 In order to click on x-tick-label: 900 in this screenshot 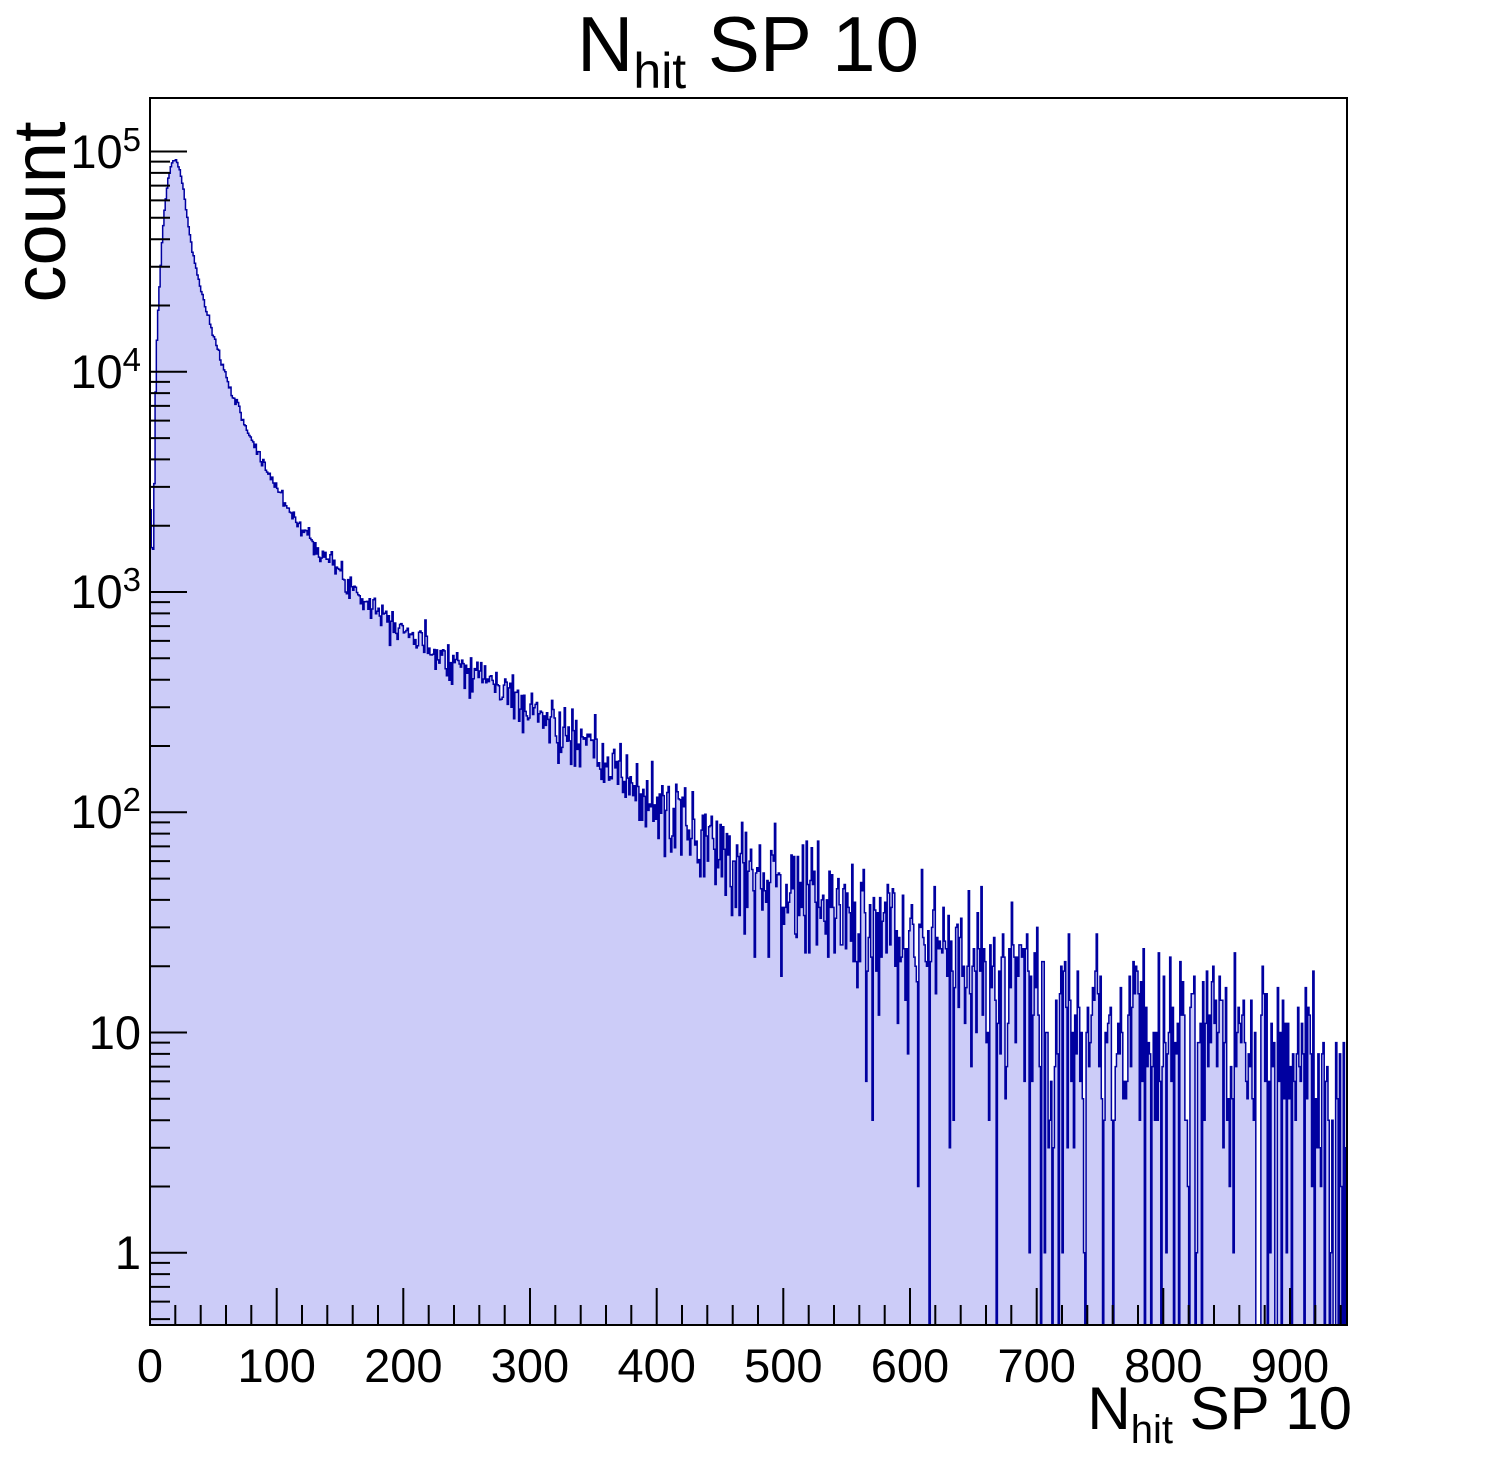, I will do `click(1290, 1365)`.